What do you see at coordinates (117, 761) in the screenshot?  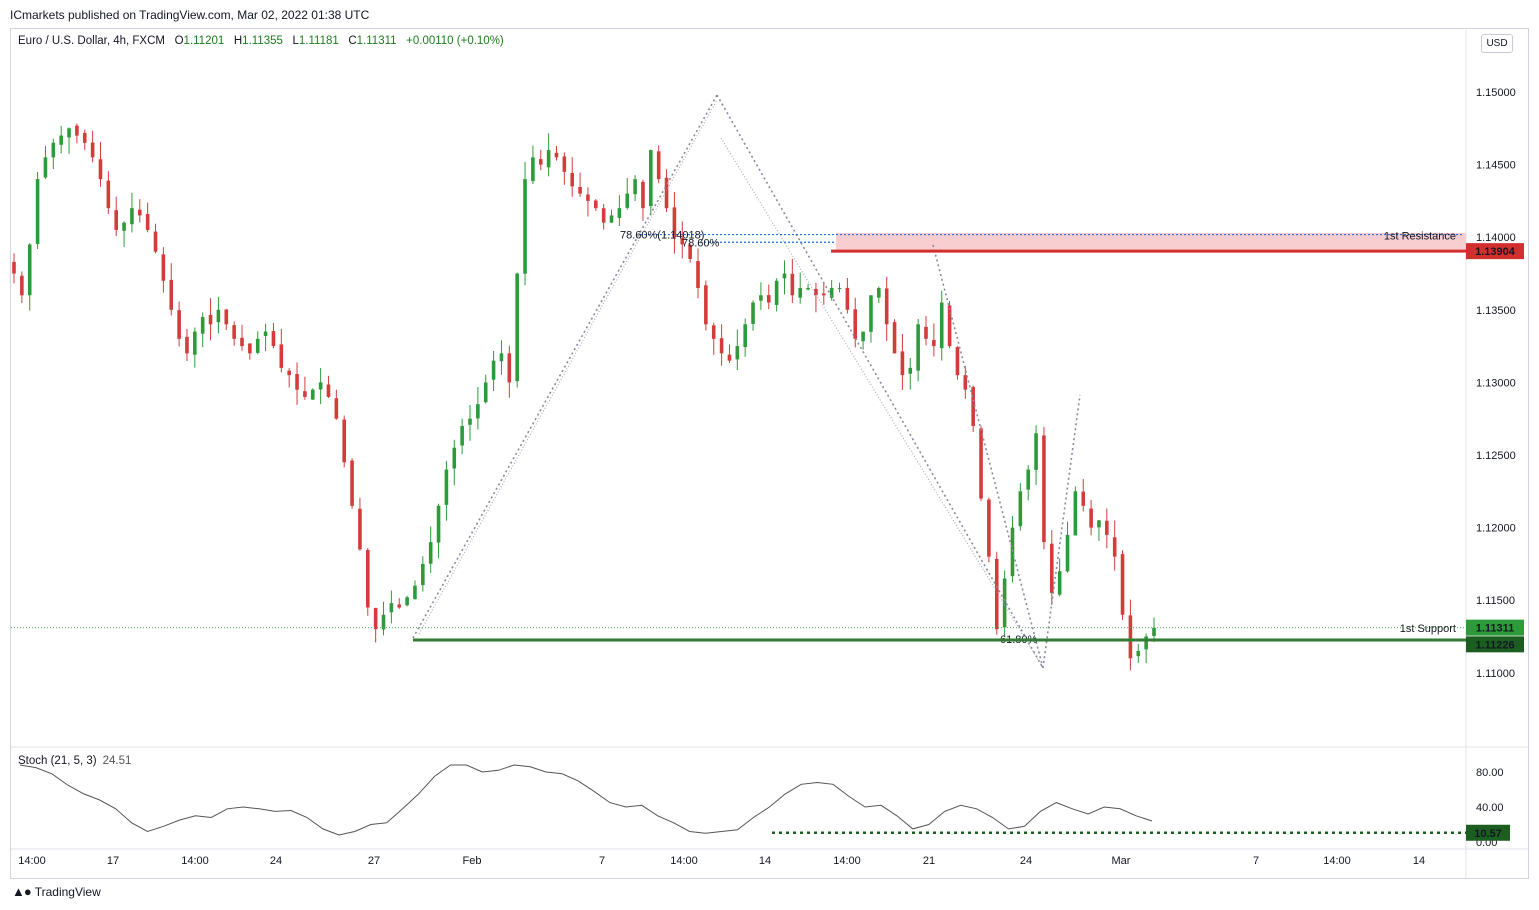 I see `stoch-value: 24.51` at bounding box center [117, 761].